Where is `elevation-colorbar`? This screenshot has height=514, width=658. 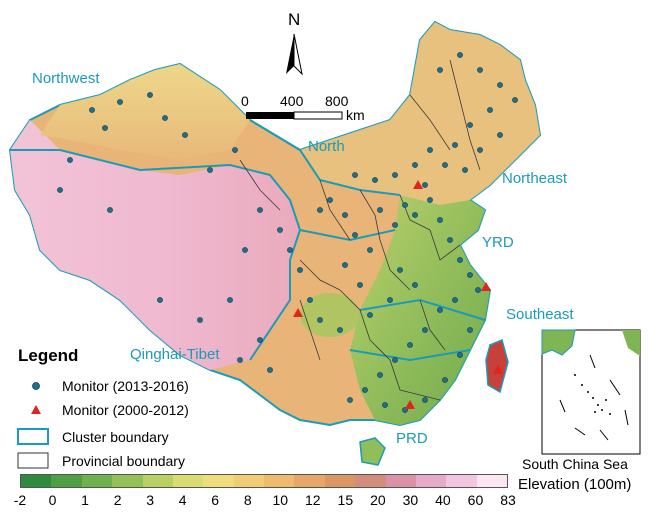 elevation-colorbar is located at coordinates (264, 481).